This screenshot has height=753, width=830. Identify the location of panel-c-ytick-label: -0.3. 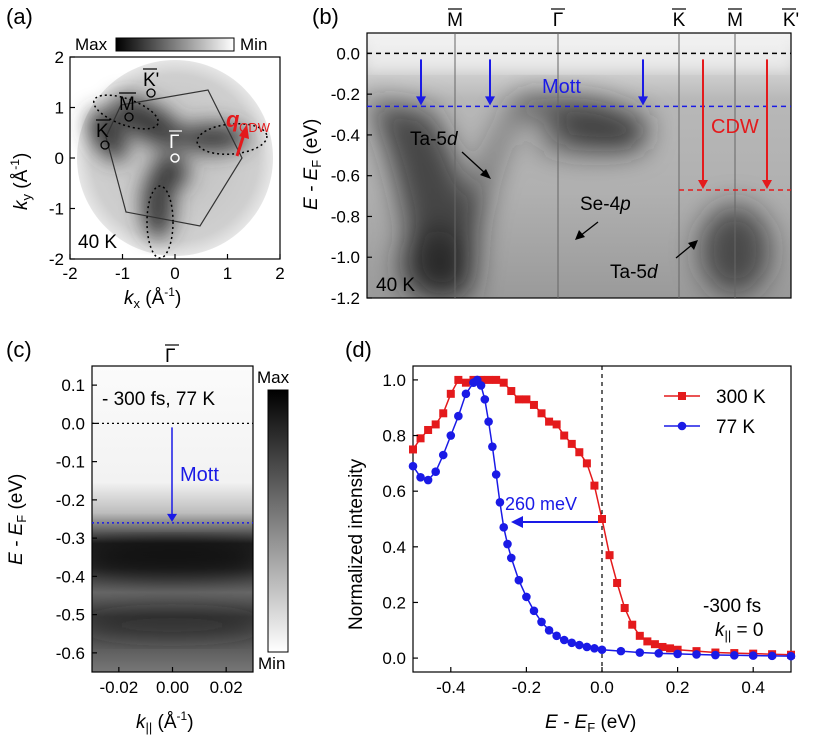
(70, 538).